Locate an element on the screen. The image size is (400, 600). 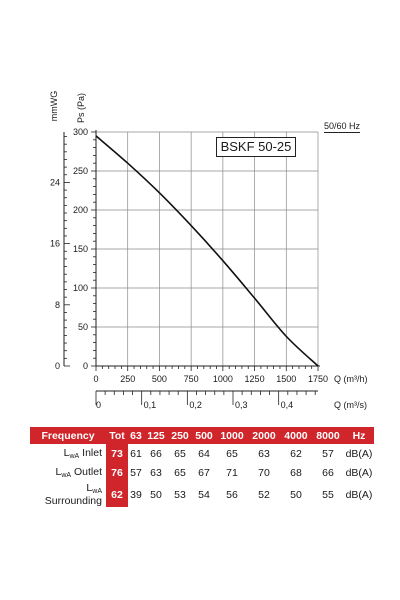
y-tick-label: 0 is located at coordinates (85, 366).